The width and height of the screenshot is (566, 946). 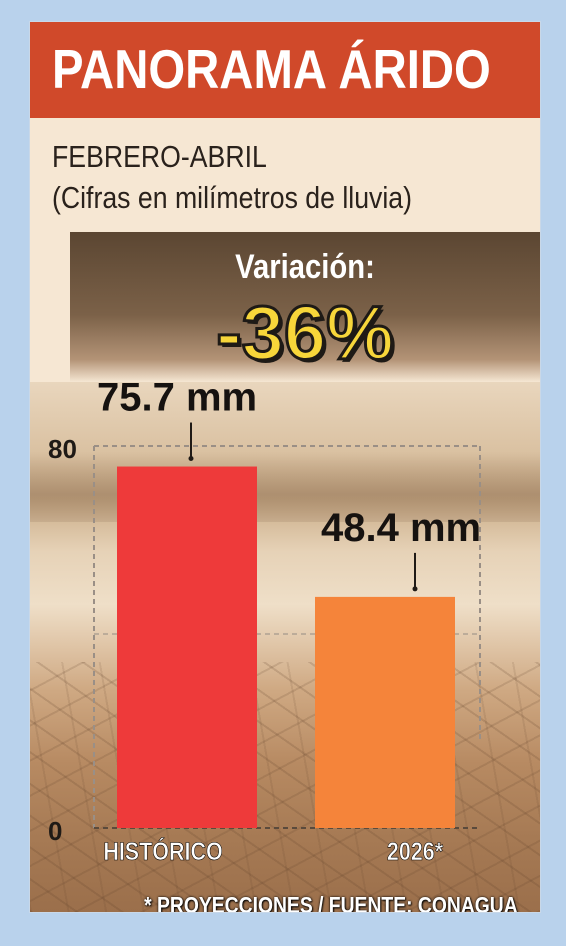 What do you see at coordinates (401, 528) in the screenshot?
I see `data-label: 48.4 mm` at bounding box center [401, 528].